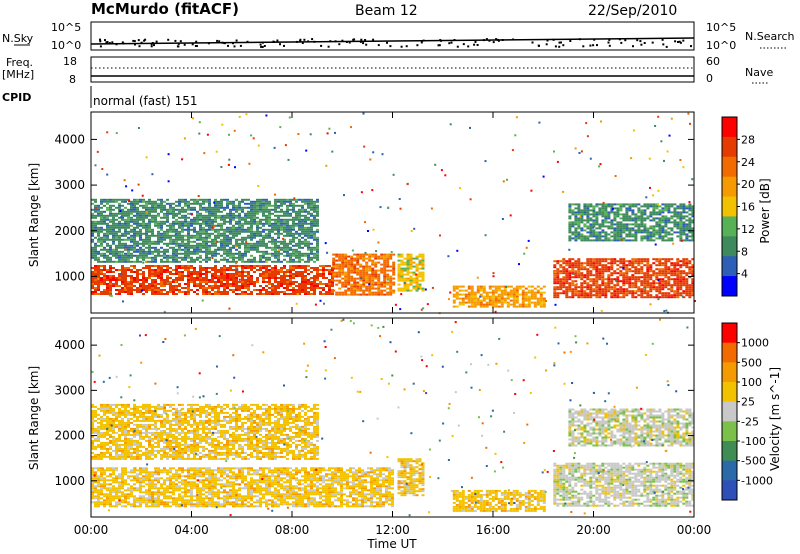 The width and height of the screenshot is (800, 554). What do you see at coordinates (228, 45) in the screenshot?
I see `nsky-point` at bounding box center [228, 45].